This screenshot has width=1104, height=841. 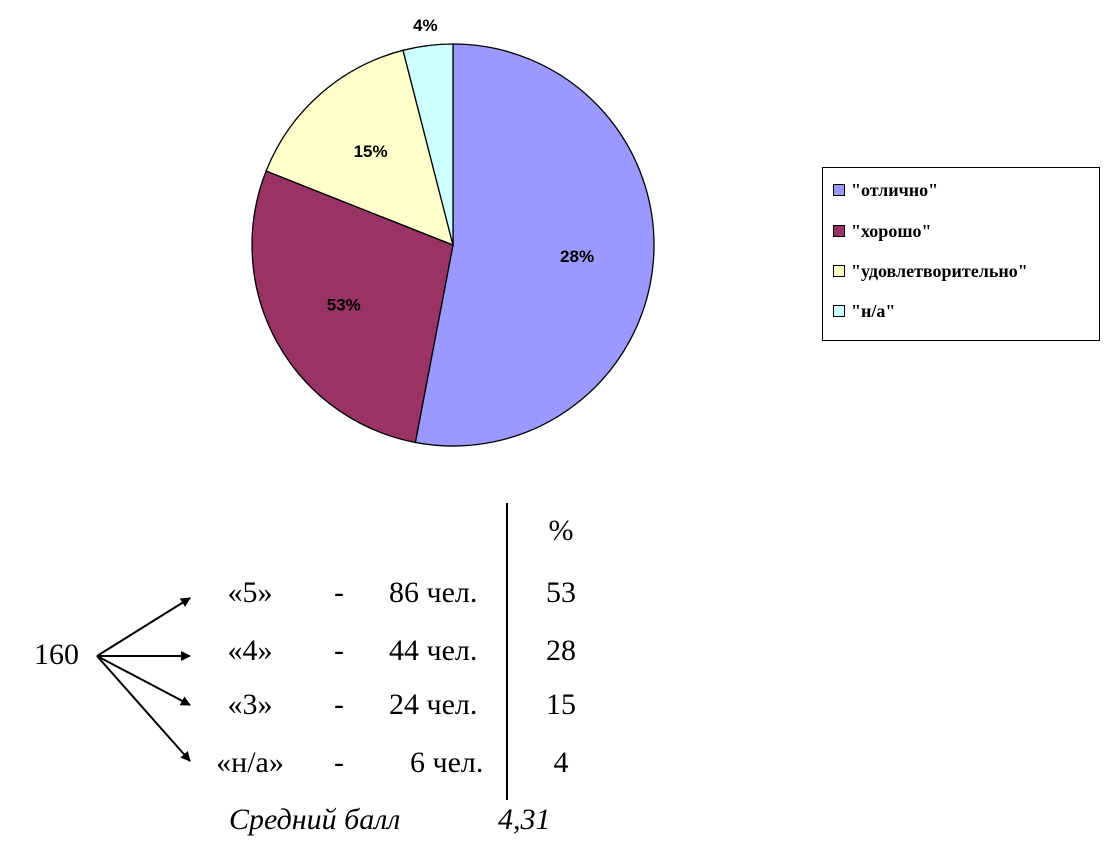 I want to click on row-count: 24 чел., so click(x=433, y=704).